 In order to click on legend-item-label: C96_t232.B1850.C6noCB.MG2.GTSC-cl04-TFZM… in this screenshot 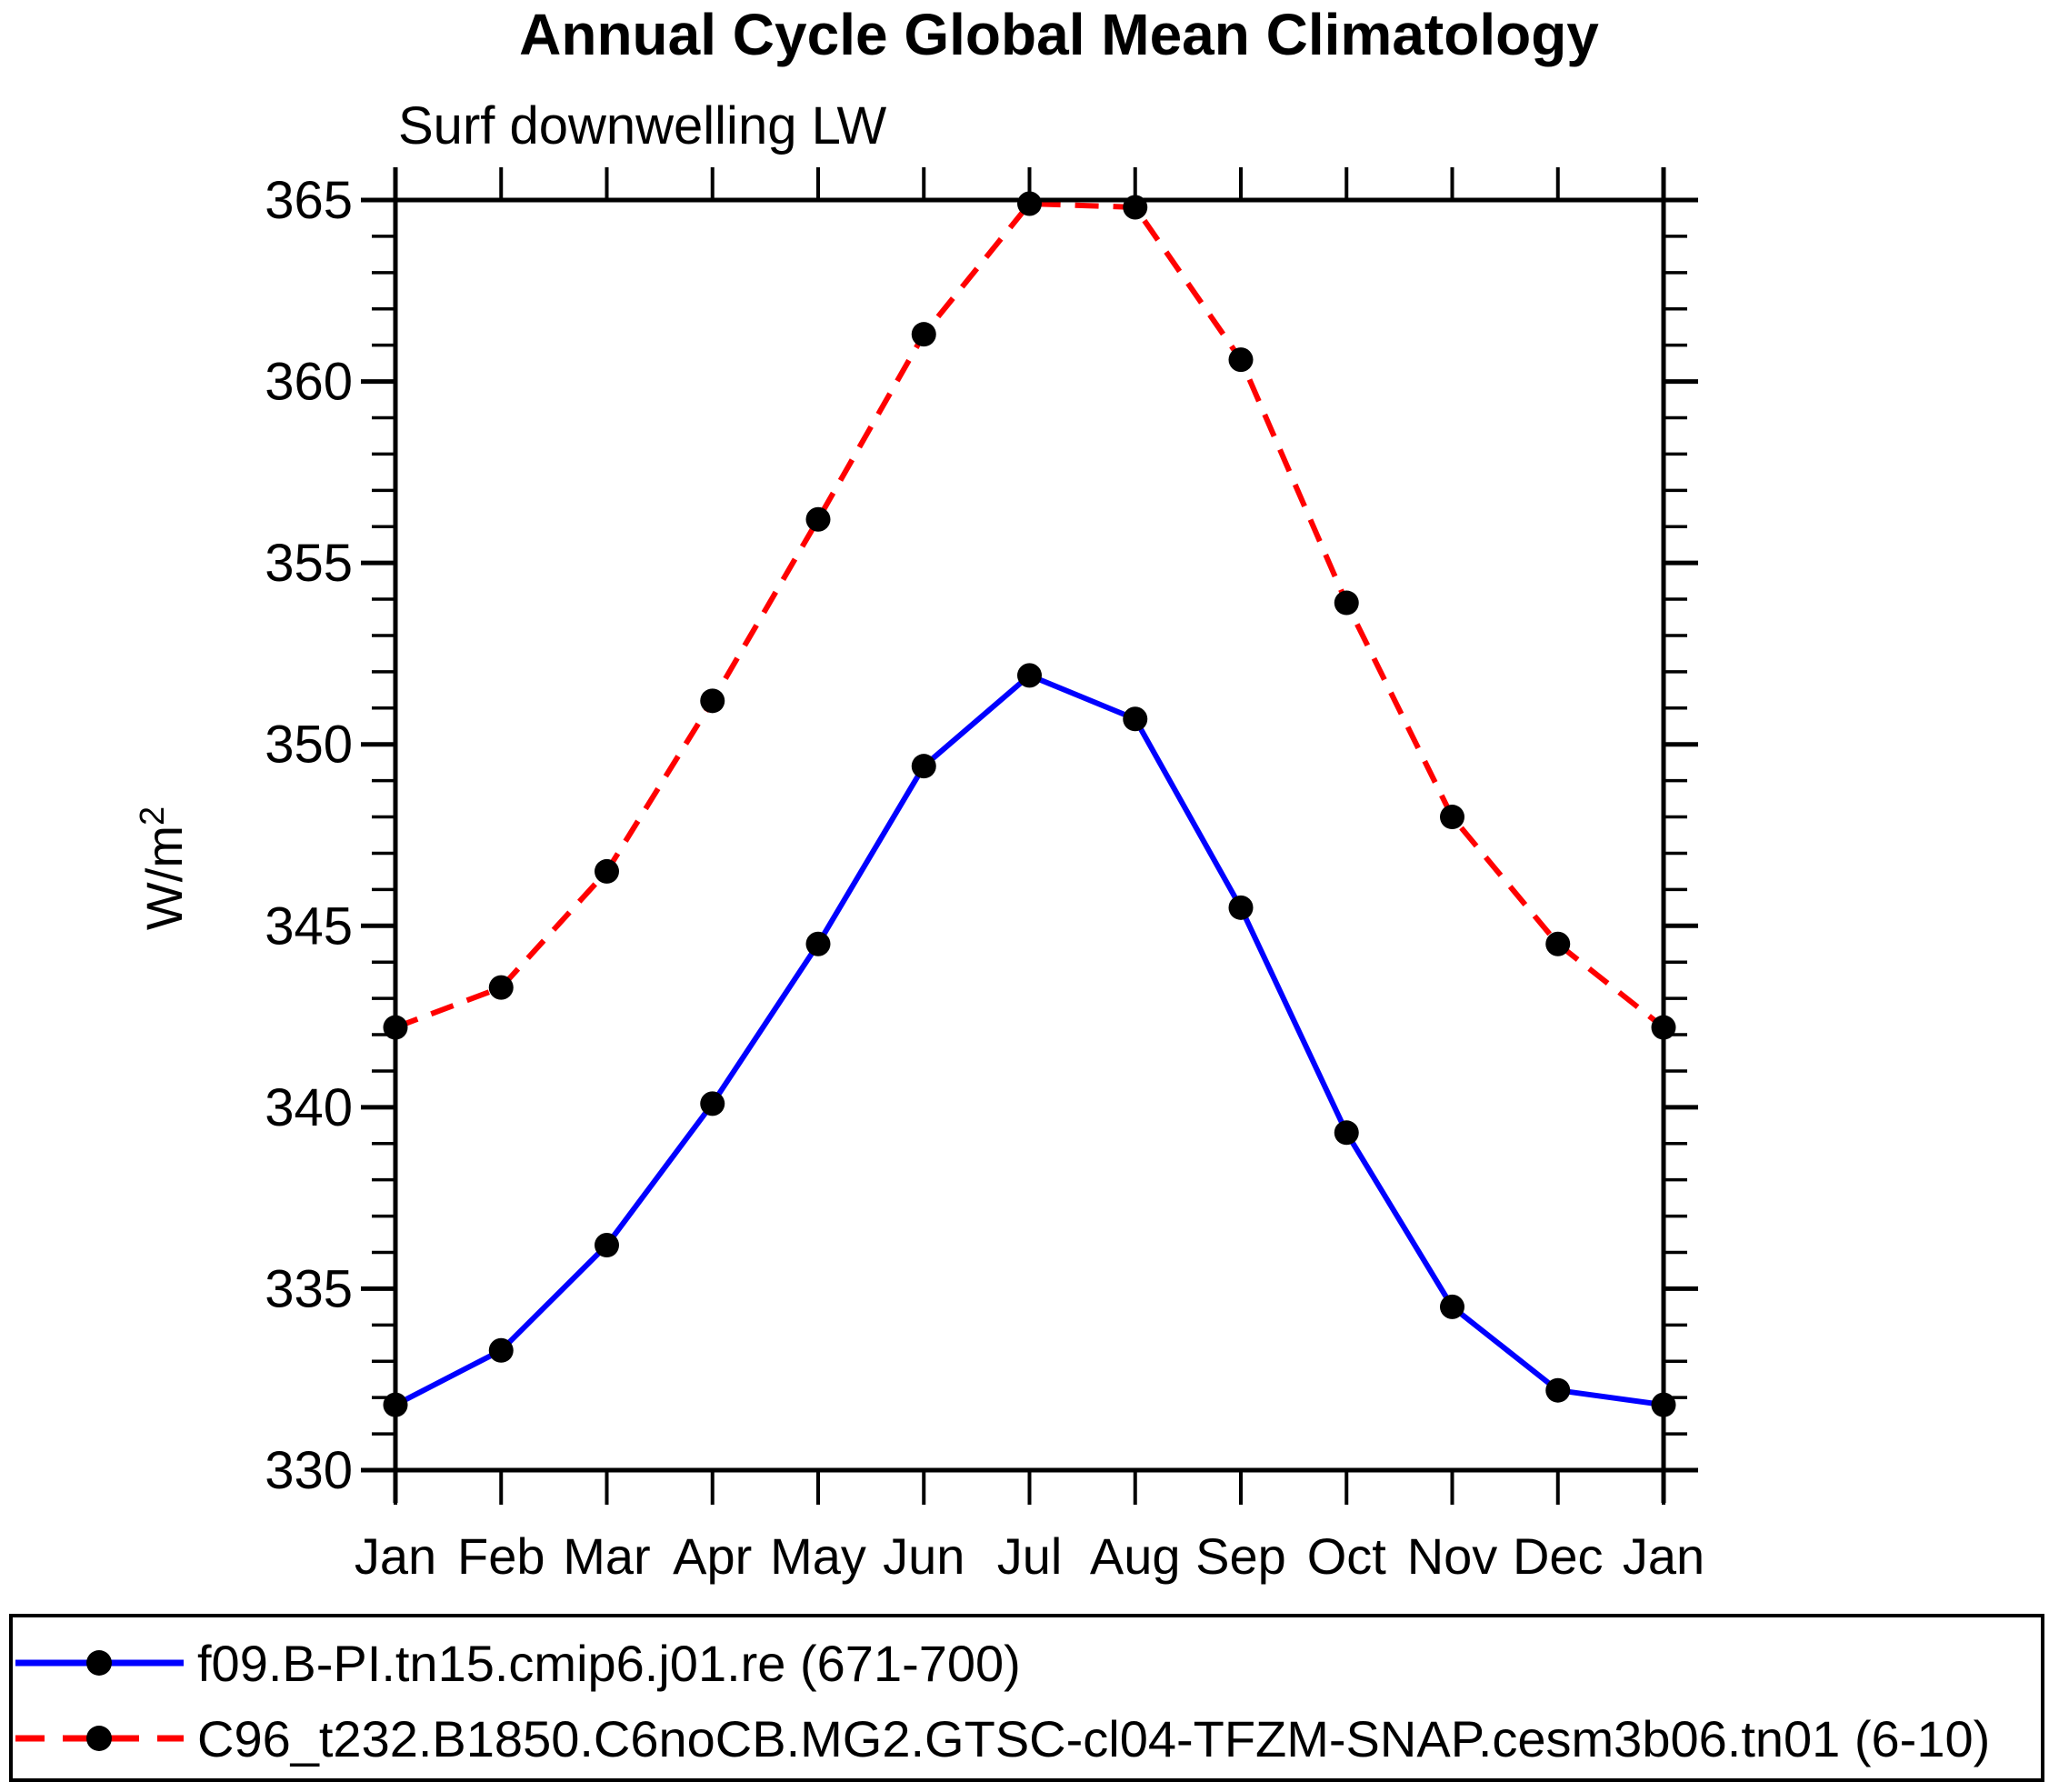, I will do `click(1093, 1738)`.